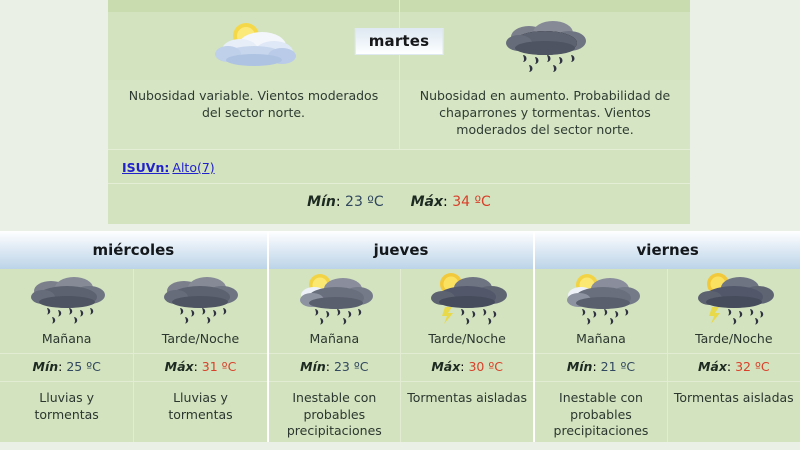 The image size is (800, 450). I want to click on today-temperature-row: Mín: 23 ºC Máx: 34 ºC, so click(399, 203).